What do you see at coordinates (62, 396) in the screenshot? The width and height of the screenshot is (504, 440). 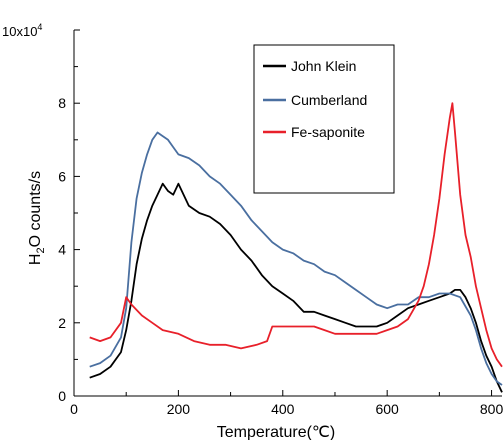 I see `y-tick-label: 0` at bounding box center [62, 396].